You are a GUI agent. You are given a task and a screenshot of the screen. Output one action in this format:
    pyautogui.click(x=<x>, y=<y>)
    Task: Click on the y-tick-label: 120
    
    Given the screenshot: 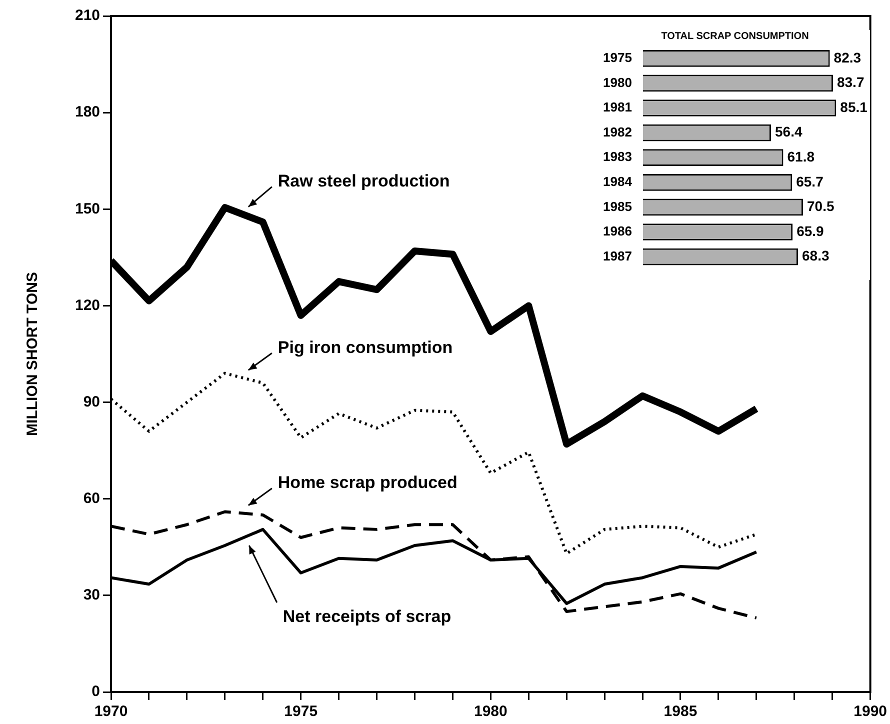 What is the action you would take?
    pyautogui.click(x=87, y=305)
    